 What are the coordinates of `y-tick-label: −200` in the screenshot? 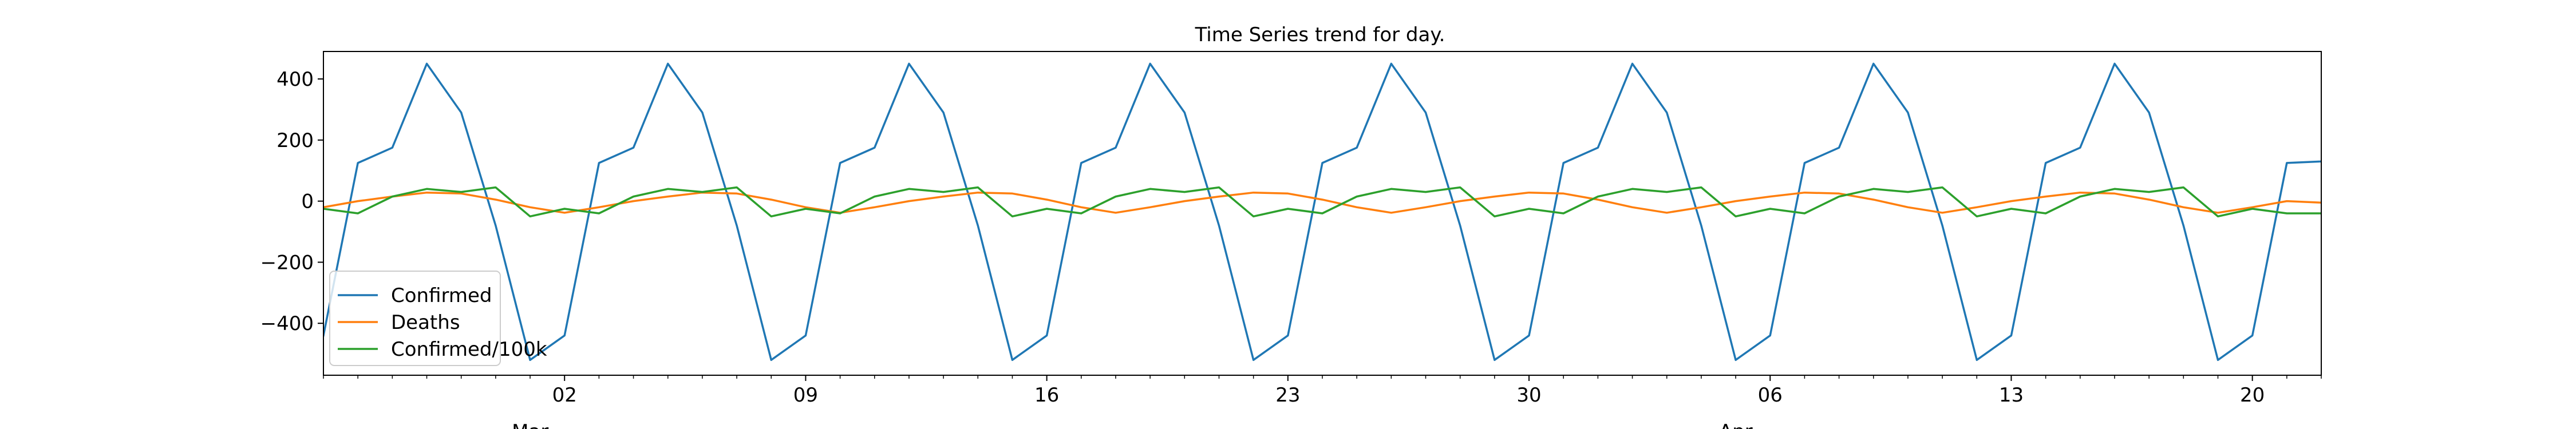 It's located at (287, 262).